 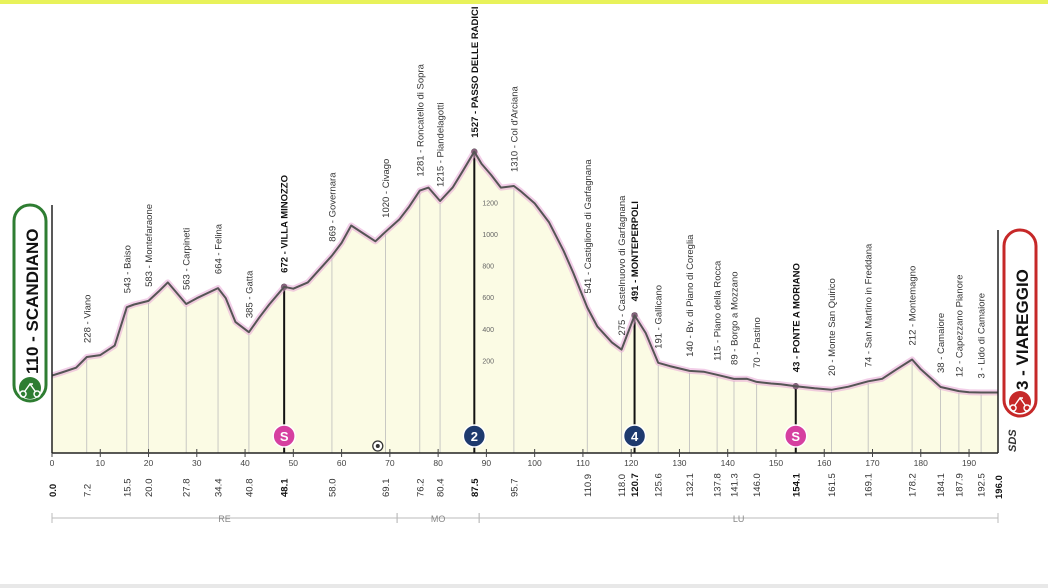 What do you see at coordinates (377, 446) in the screenshot?
I see `feed-zone-icon-dot` at bounding box center [377, 446].